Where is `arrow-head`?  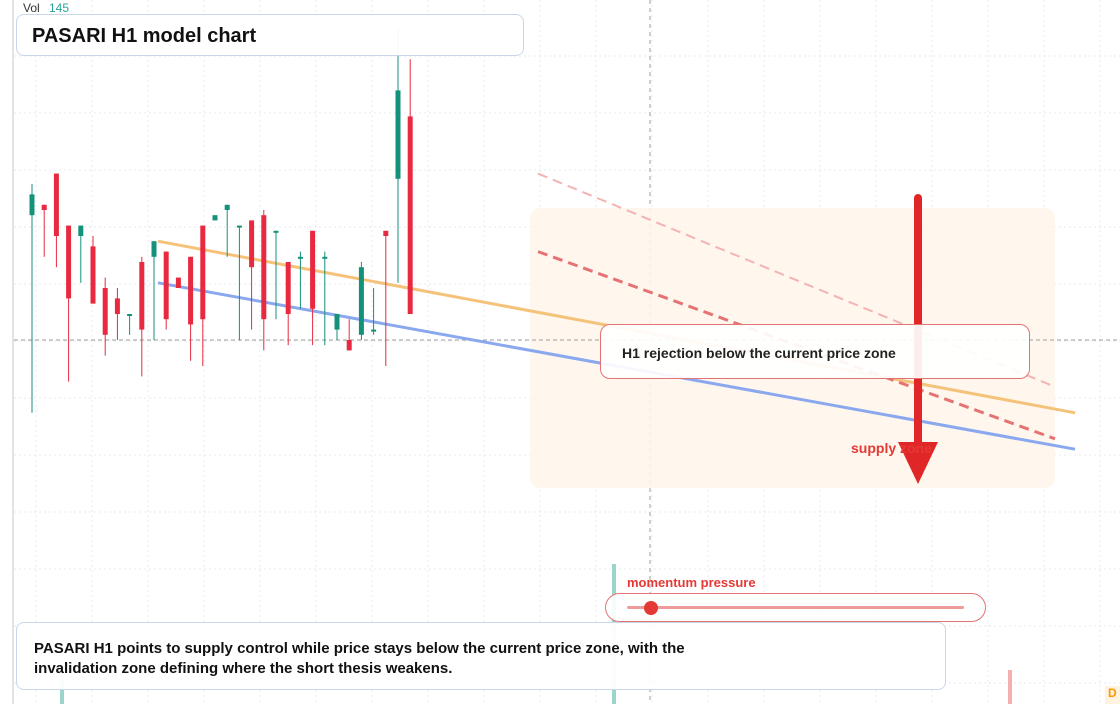
arrow-head is located at coordinates (918, 463).